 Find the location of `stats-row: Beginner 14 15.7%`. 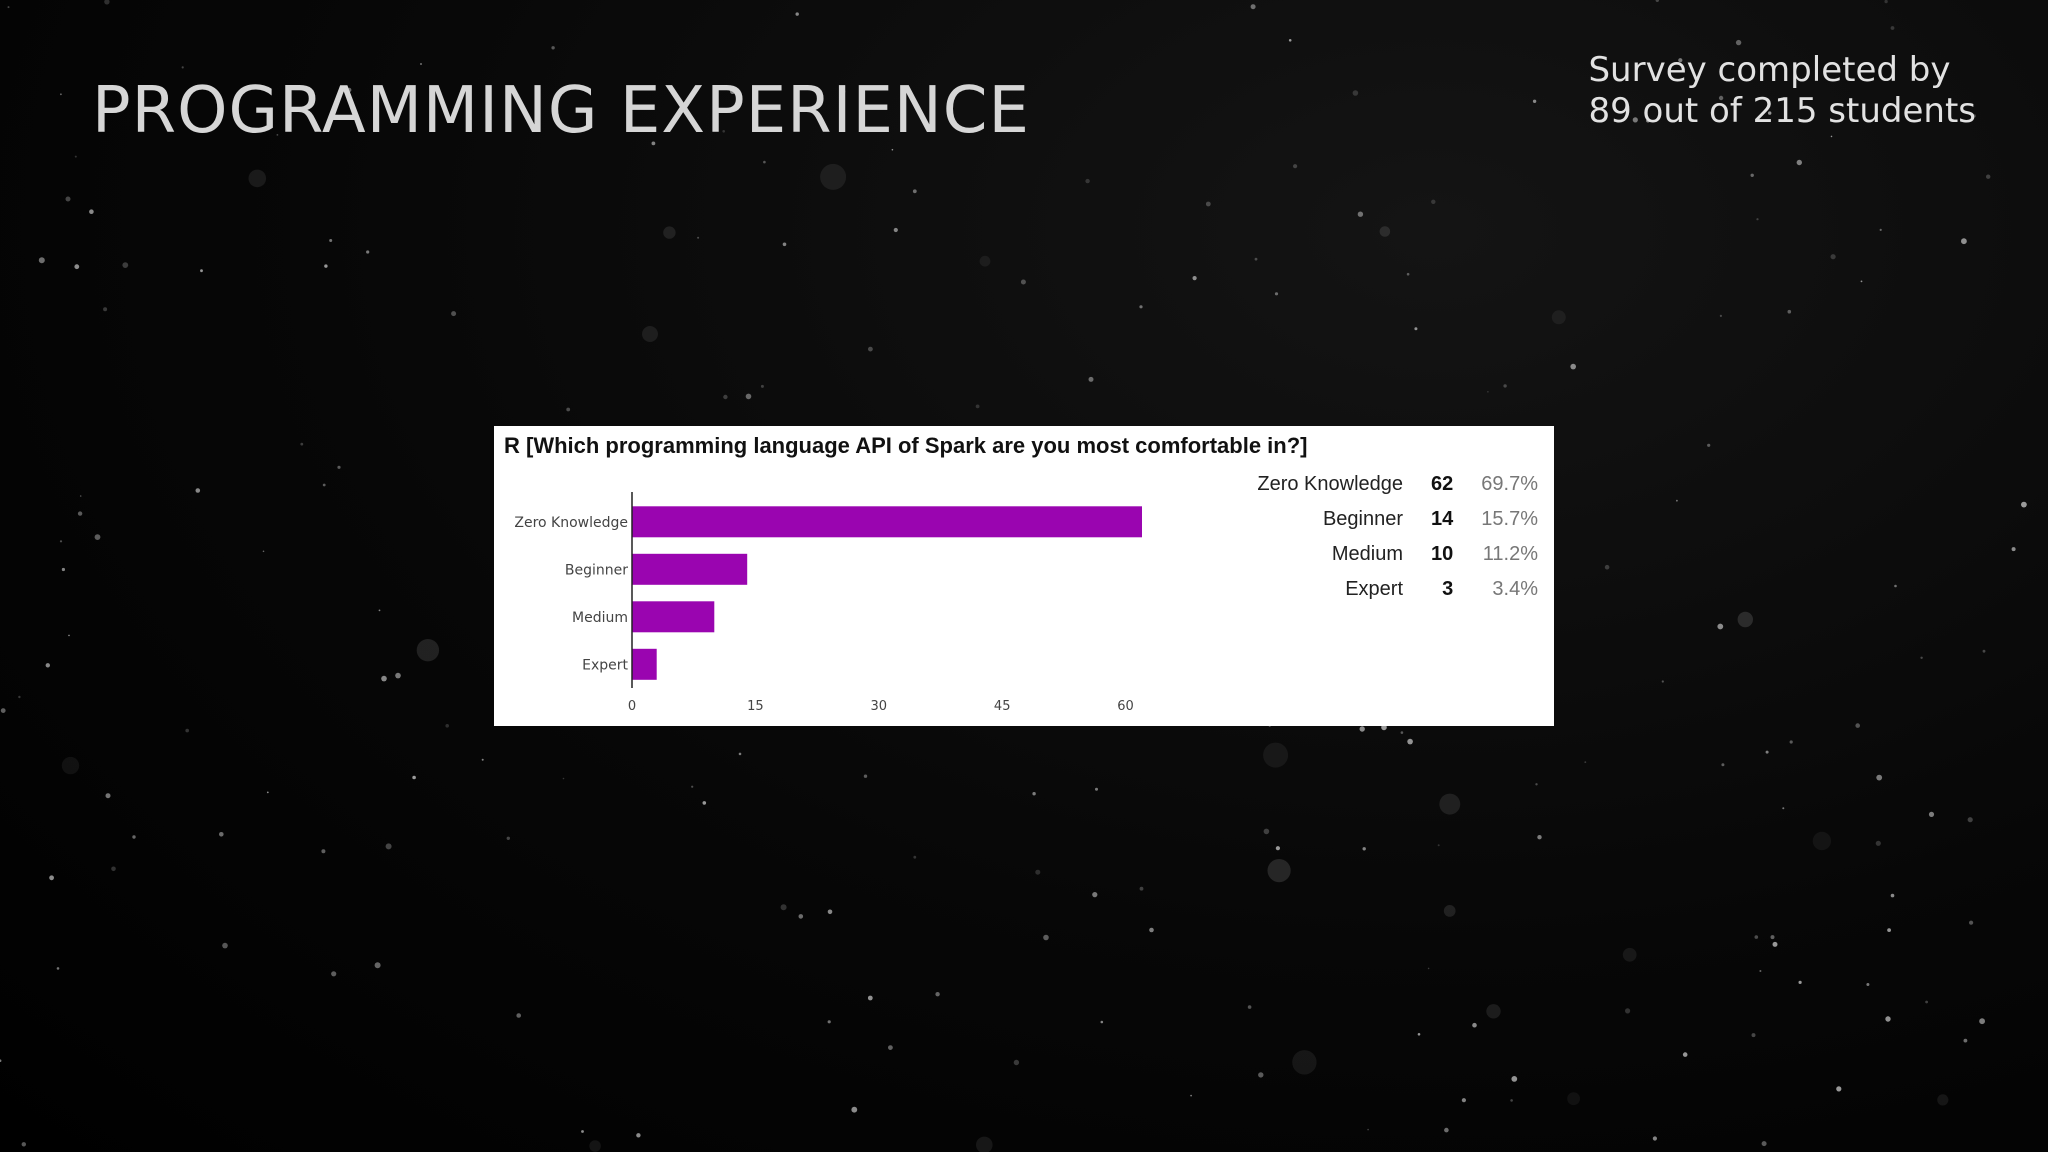

stats-row: Beginner 14 15.7% is located at coordinates (1397, 524).